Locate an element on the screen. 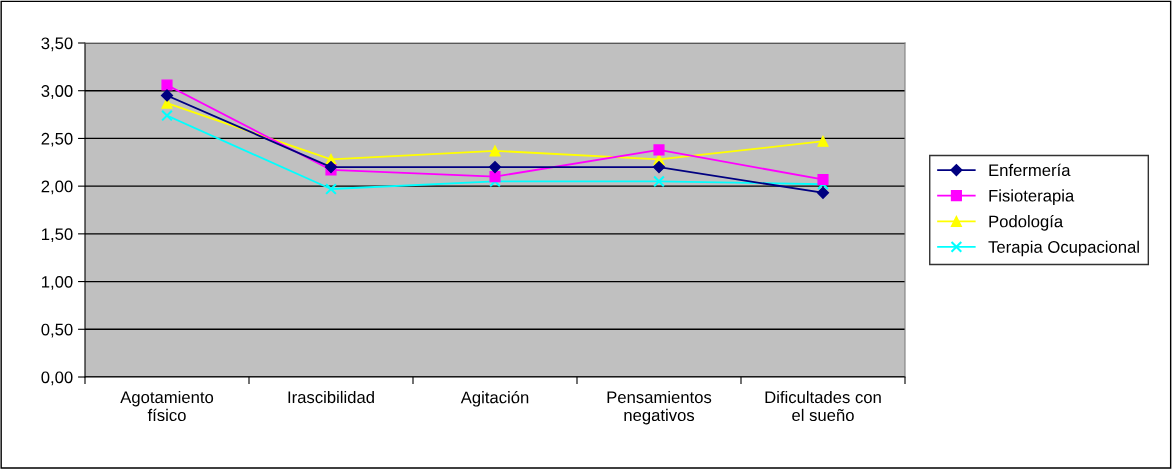 The width and height of the screenshot is (1173, 469). y-tick-label: 0,50 is located at coordinates (57, 330).